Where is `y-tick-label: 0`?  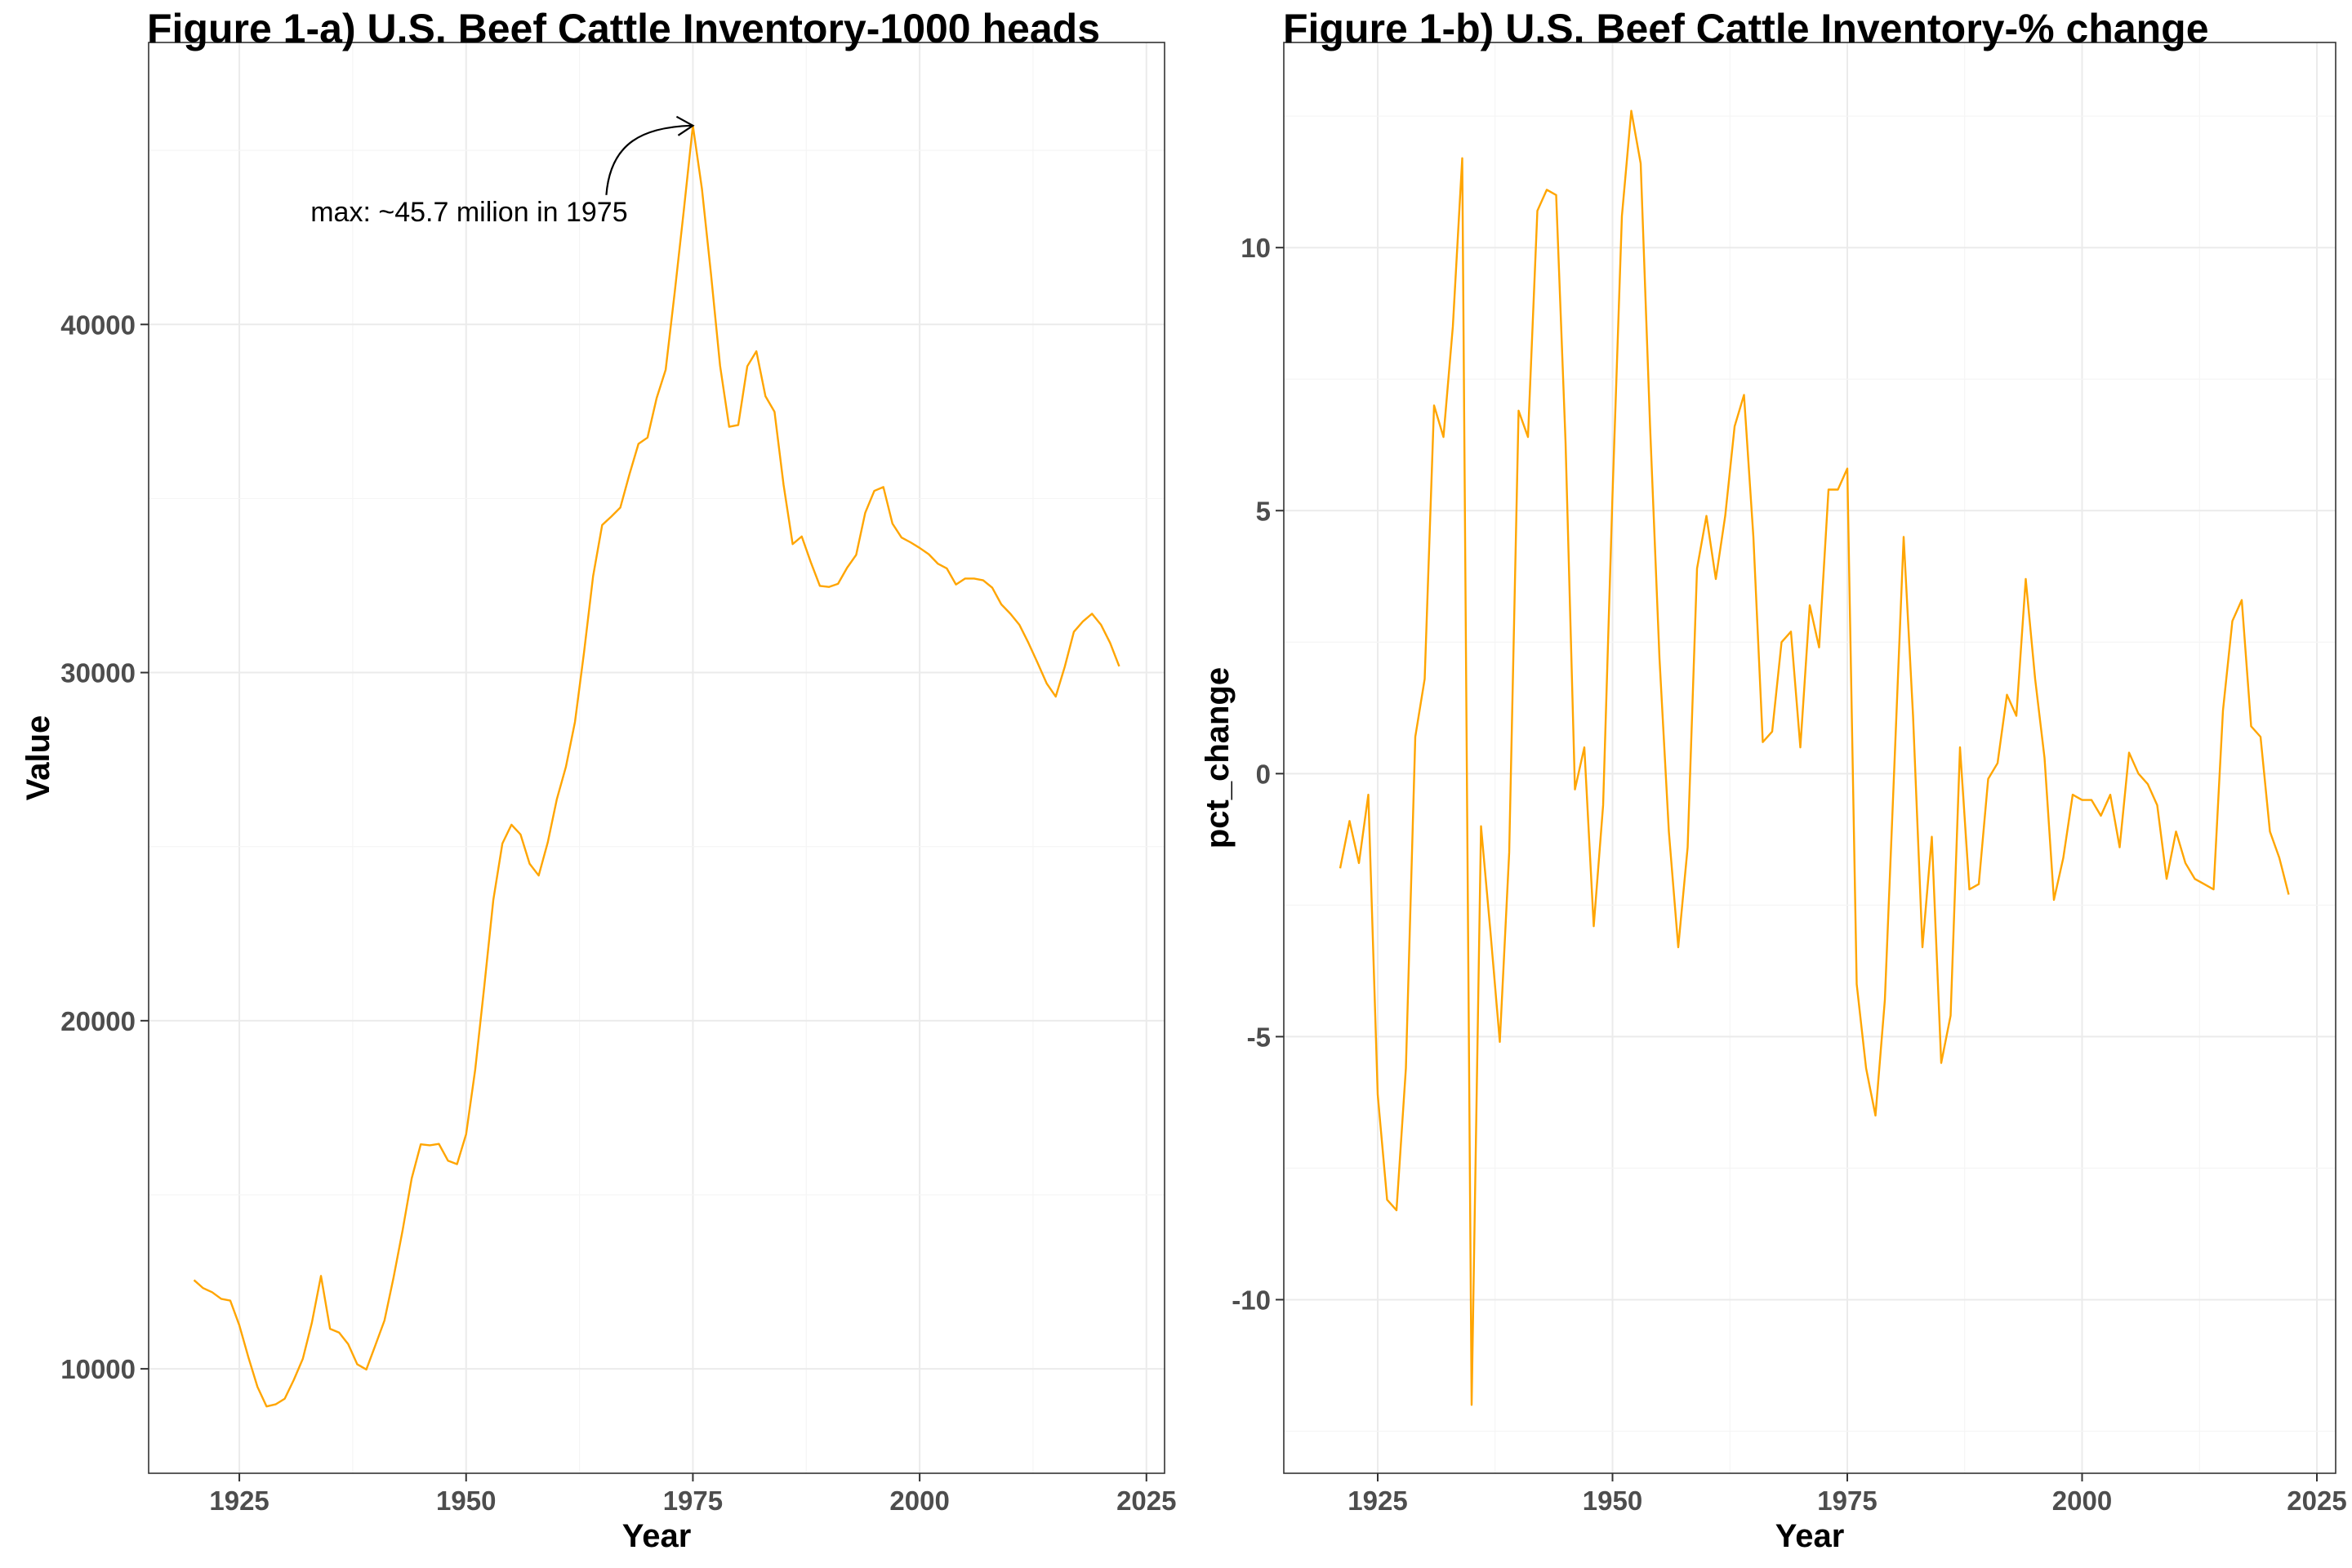
y-tick-label: 0 is located at coordinates (1263, 774).